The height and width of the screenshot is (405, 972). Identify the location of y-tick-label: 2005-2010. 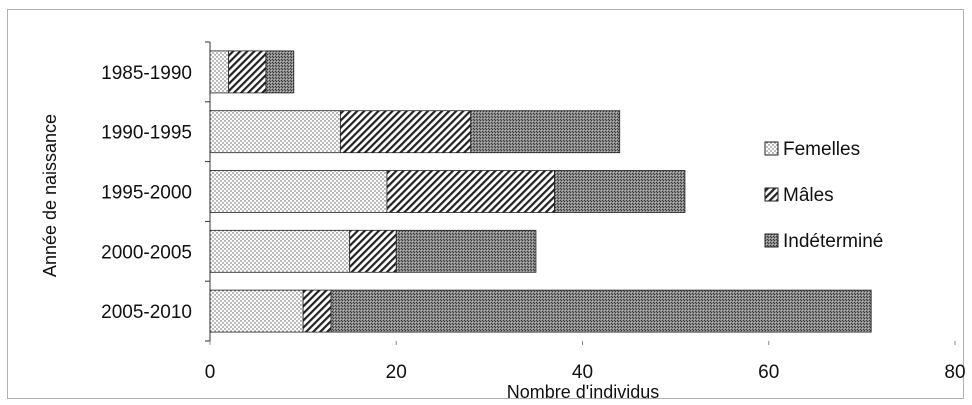
(146, 312).